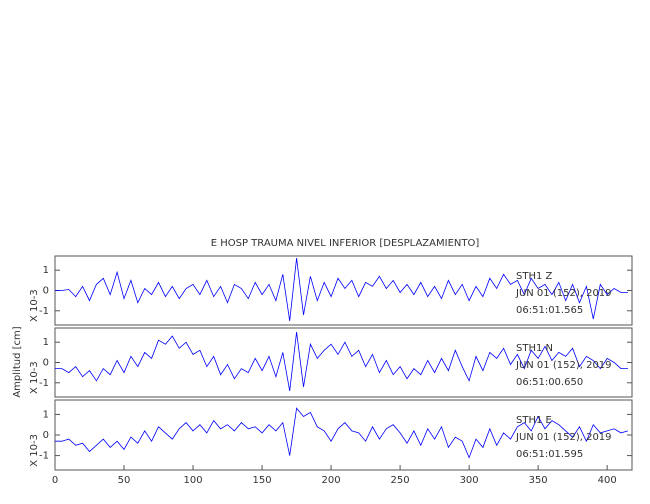  What do you see at coordinates (469, 480) in the screenshot?
I see `x-tick-label: 300` at bounding box center [469, 480].